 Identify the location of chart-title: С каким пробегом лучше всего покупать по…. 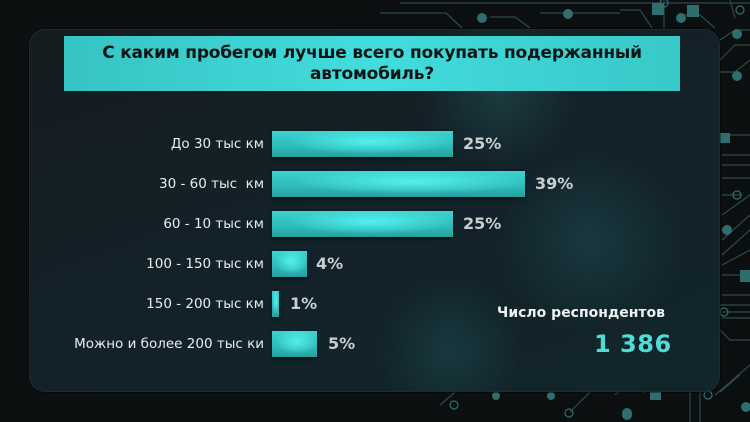
(372, 63).